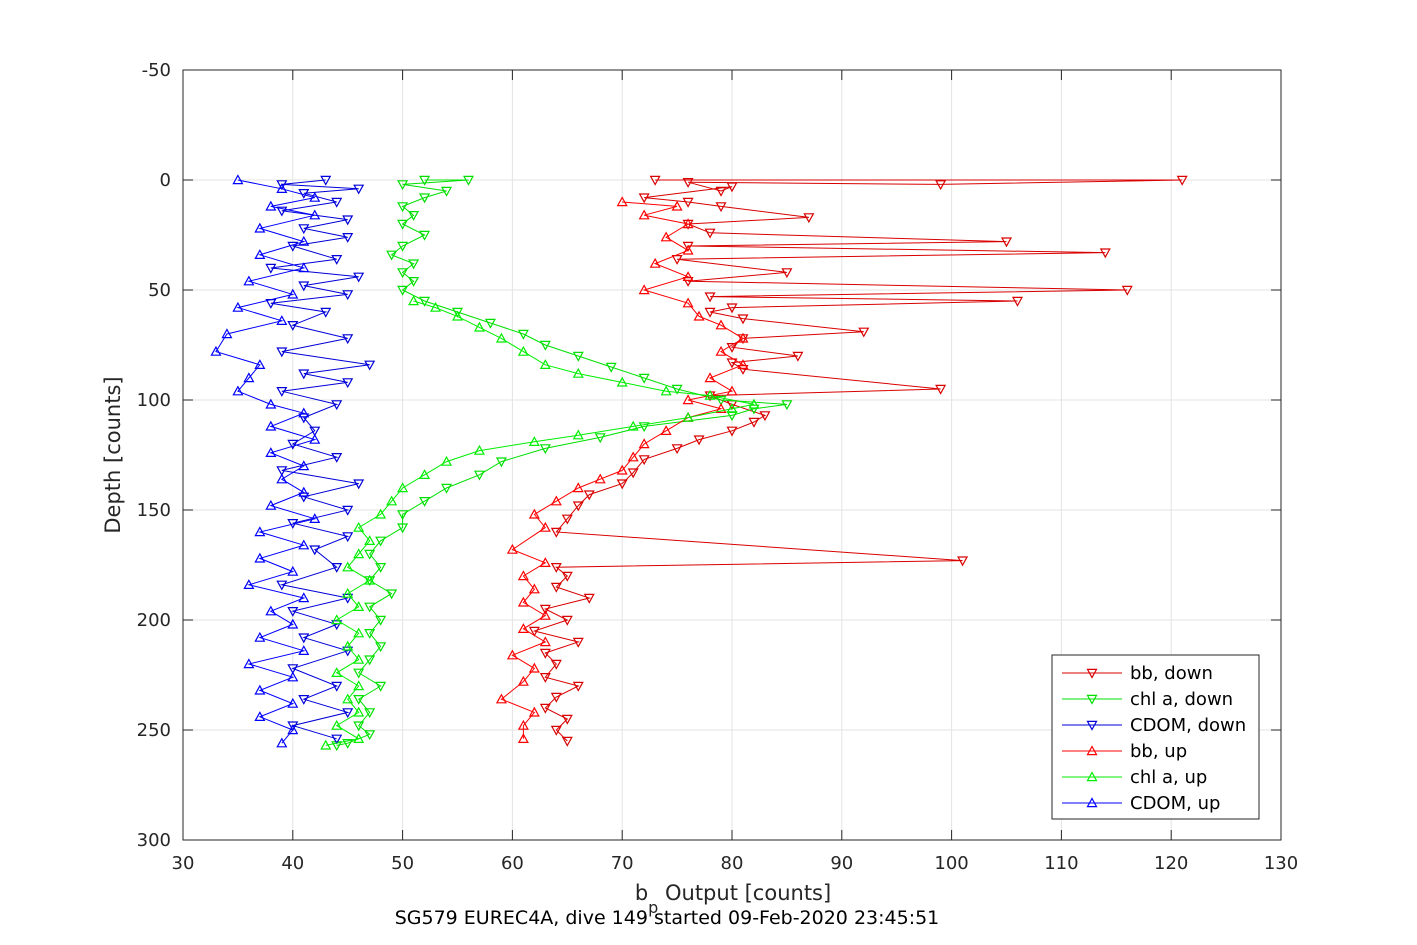 Image resolution: width=1417 pixels, height=945 pixels. What do you see at coordinates (1092, 776) in the screenshot?
I see `legend-marker-chl-a-up` at bounding box center [1092, 776].